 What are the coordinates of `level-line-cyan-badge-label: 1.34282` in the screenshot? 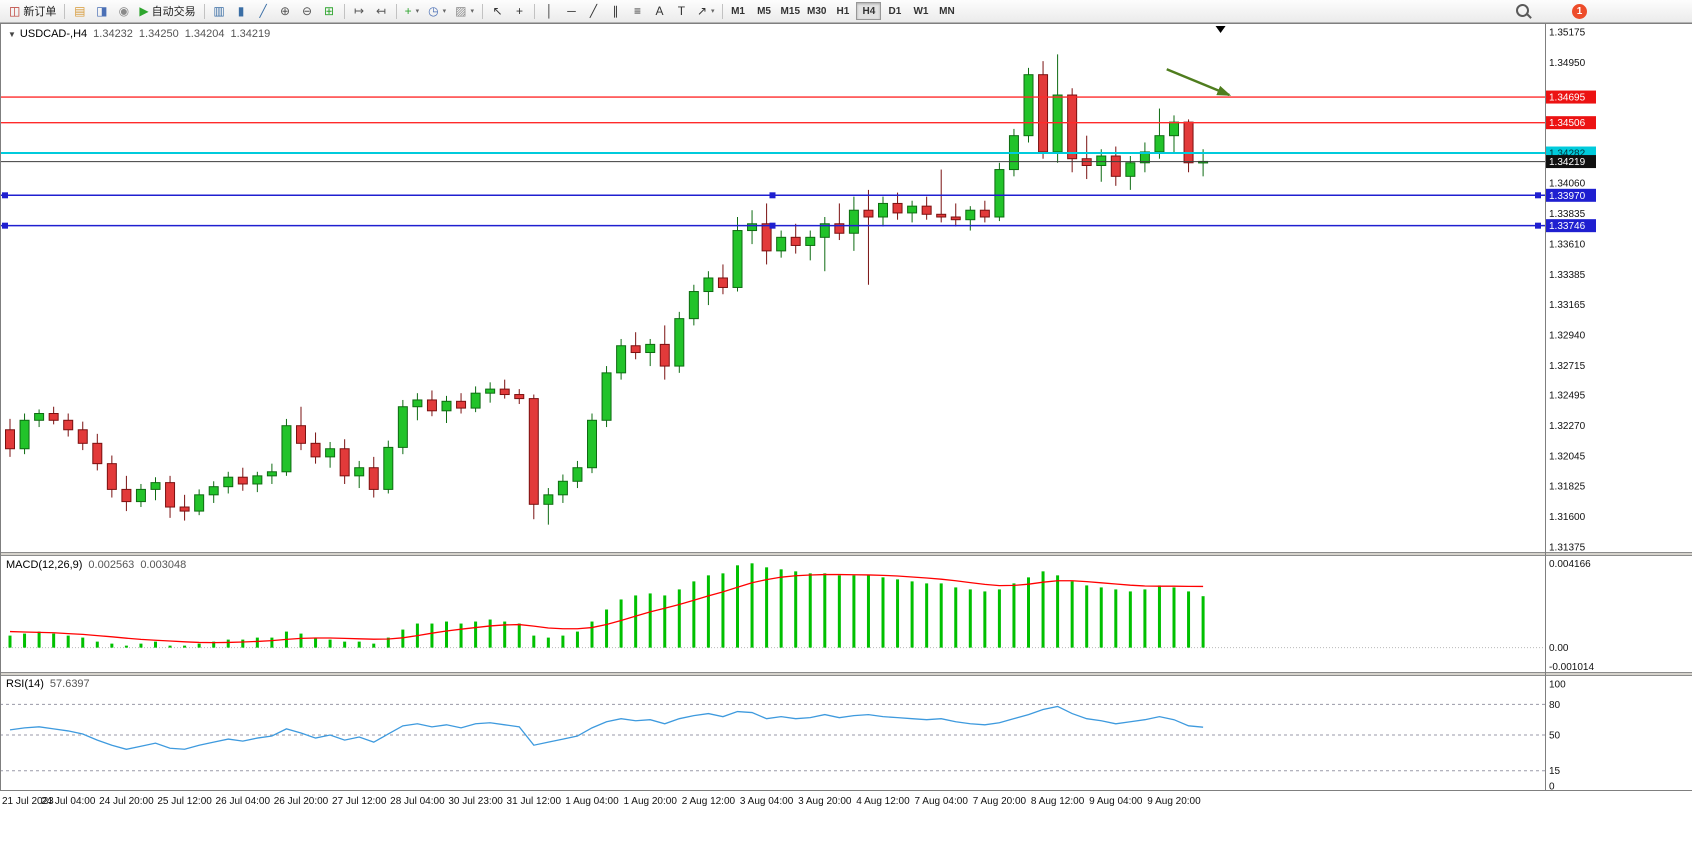 It's located at (1567, 154).